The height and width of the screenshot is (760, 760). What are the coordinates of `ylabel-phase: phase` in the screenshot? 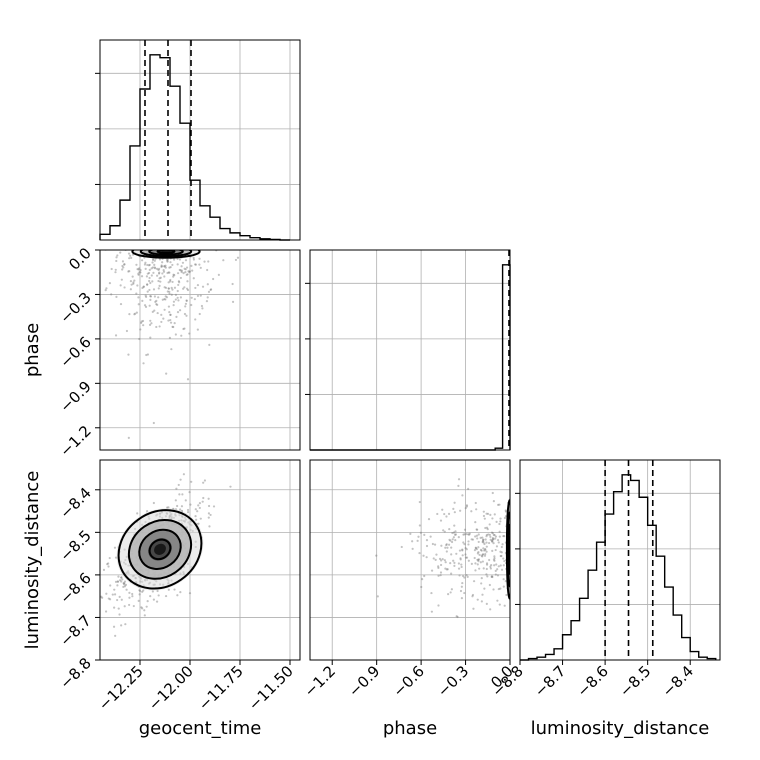 It's located at (32, 350).